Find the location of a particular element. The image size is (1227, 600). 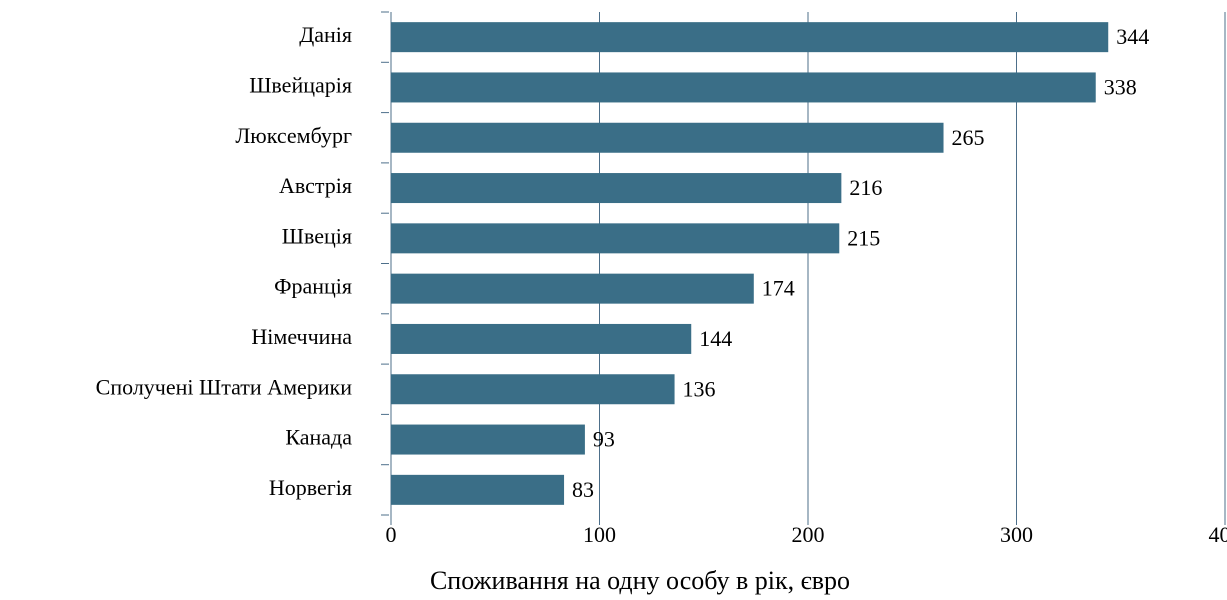

y-tick-label: Франція is located at coordinates (313, 286).